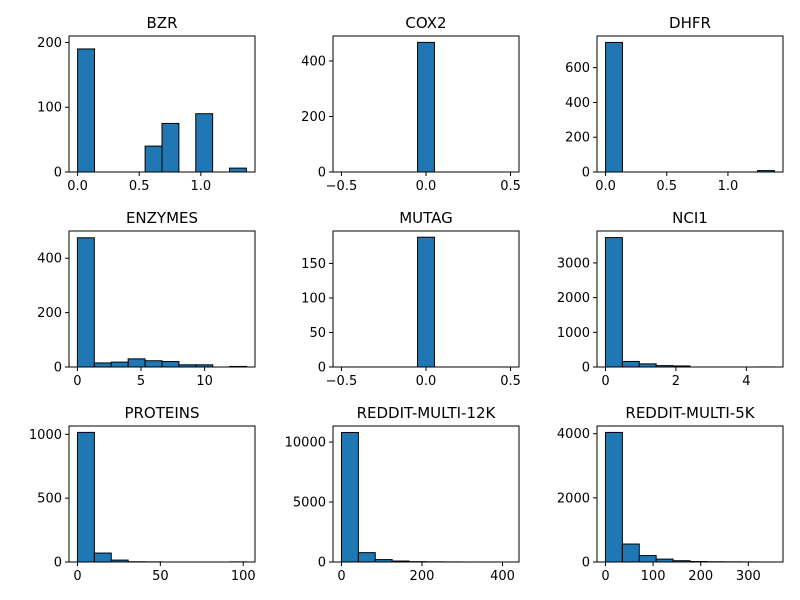  I want to click on y-tick-label-reddit-multi-12k-0: 0, so click(322, 563).